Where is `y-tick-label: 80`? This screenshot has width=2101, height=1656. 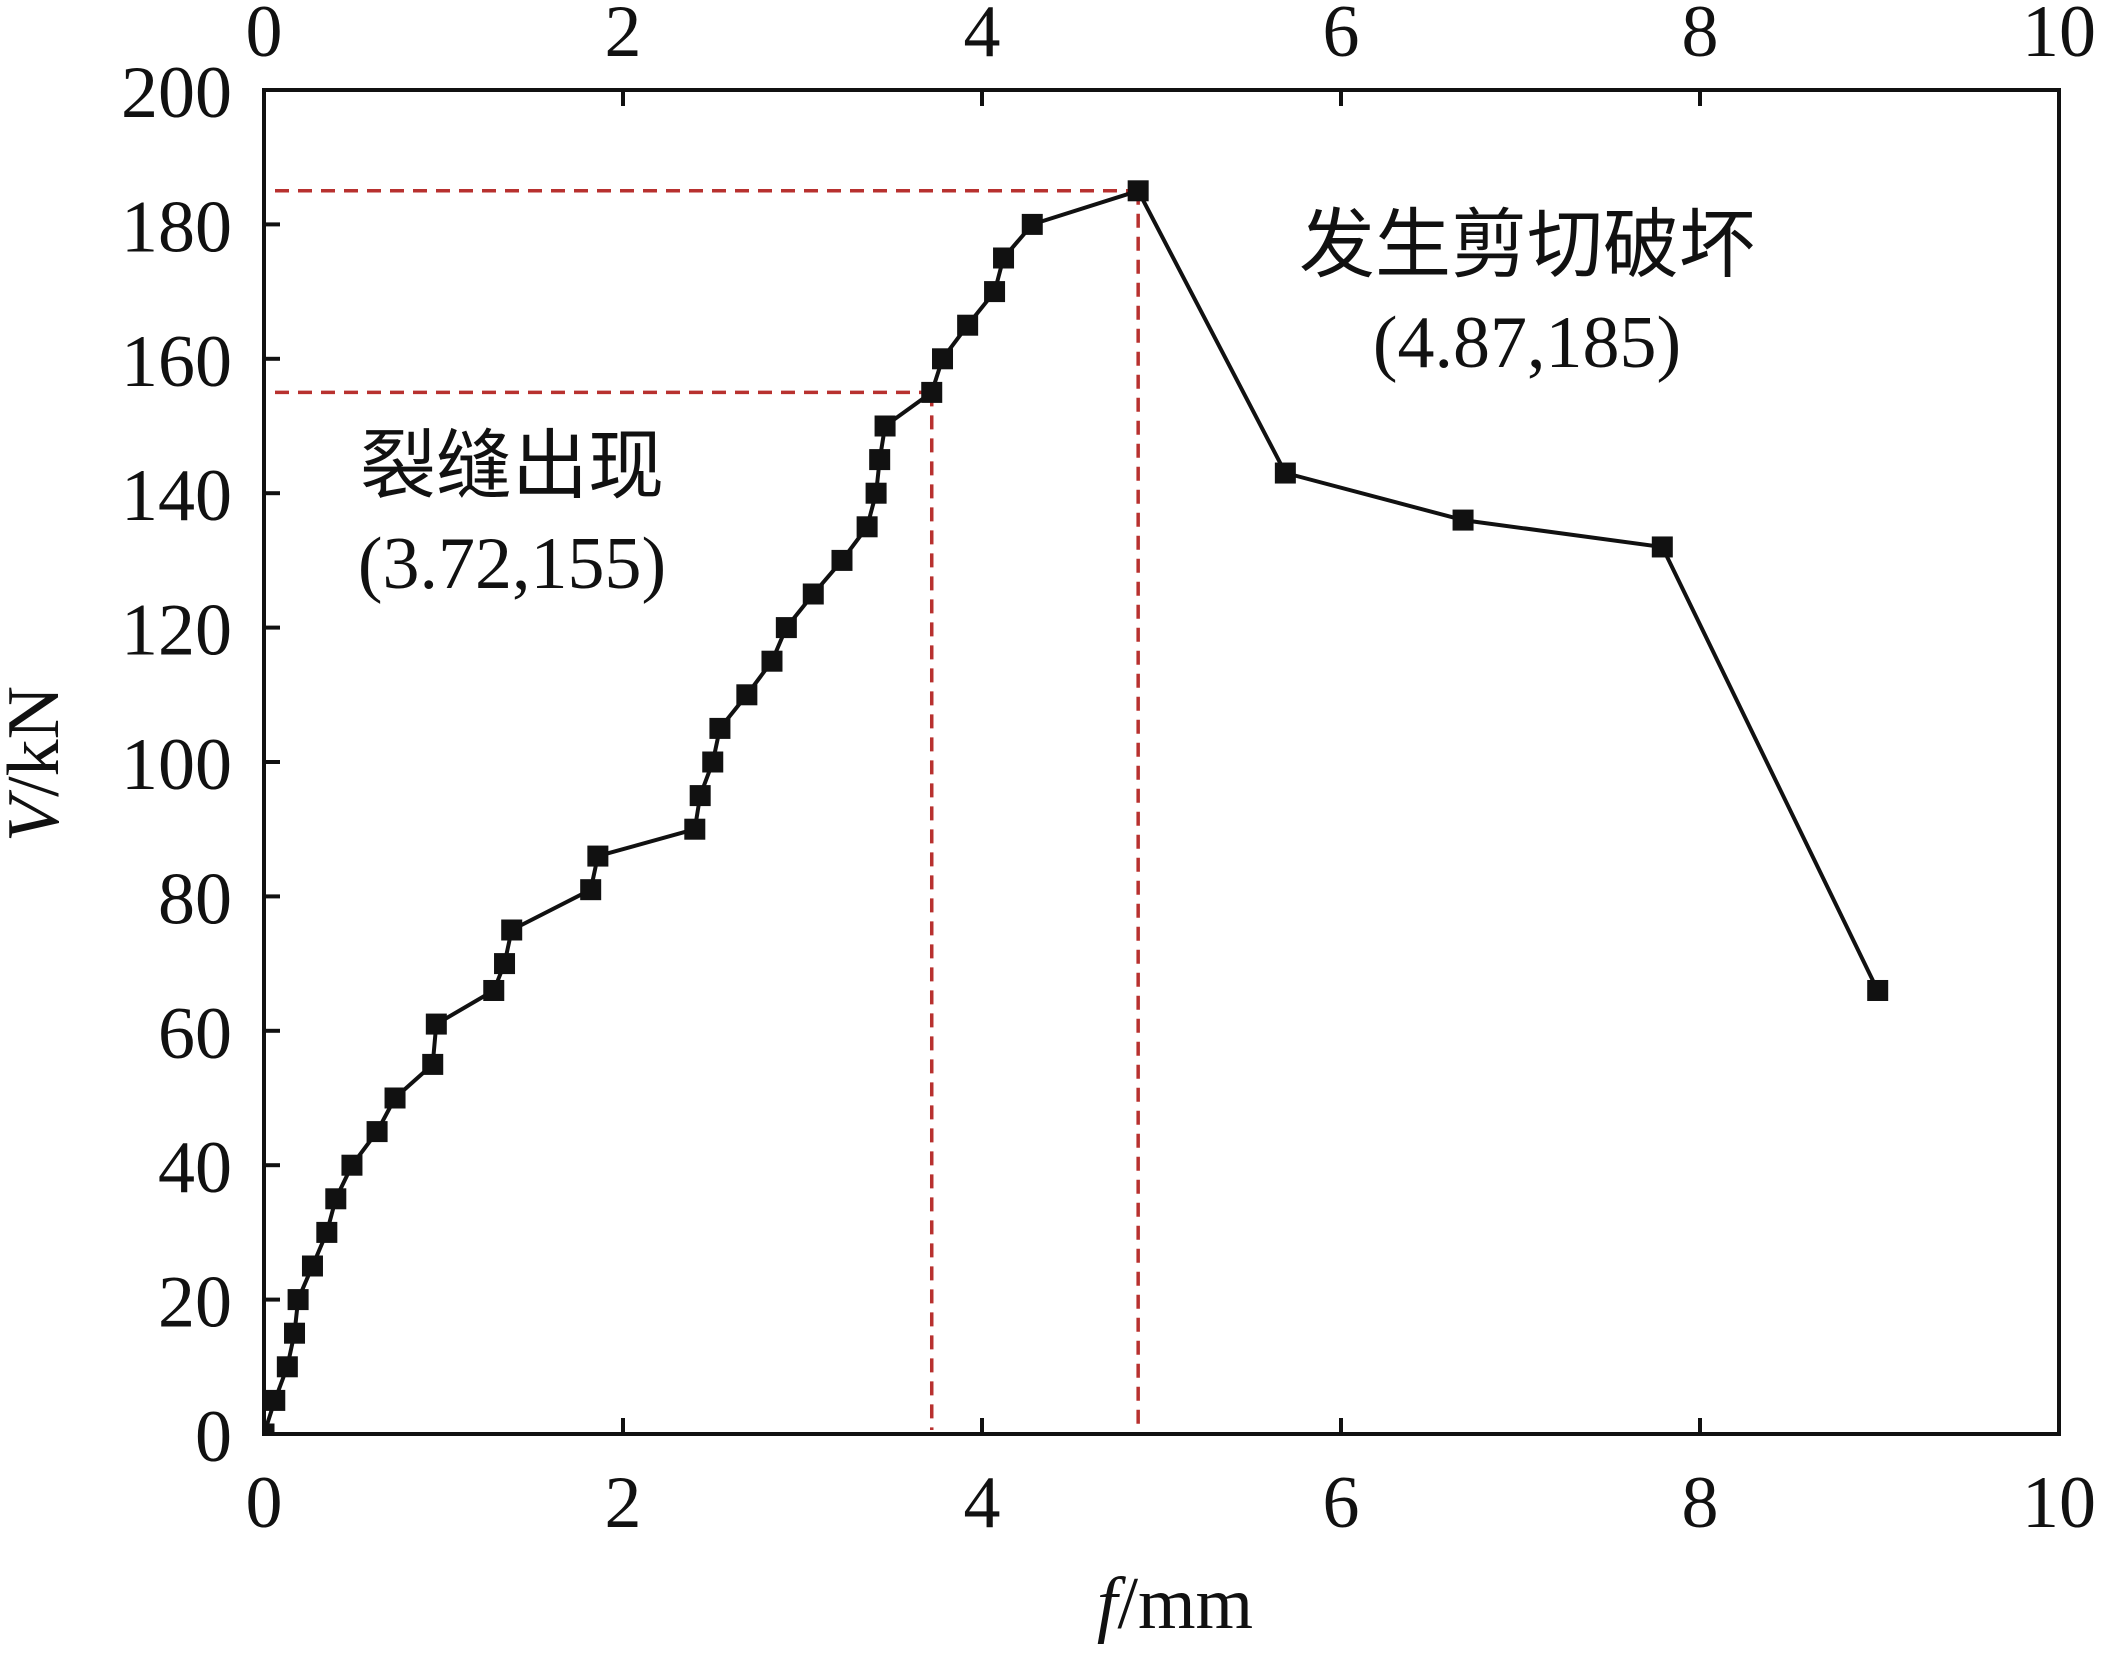 y-tick-label: 80 is located at coordinates (195, 899).